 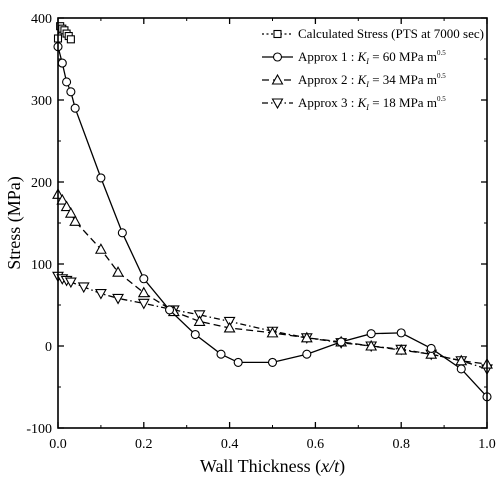 I want to click on y-tick-label: 300, so click(x=41, y=101).